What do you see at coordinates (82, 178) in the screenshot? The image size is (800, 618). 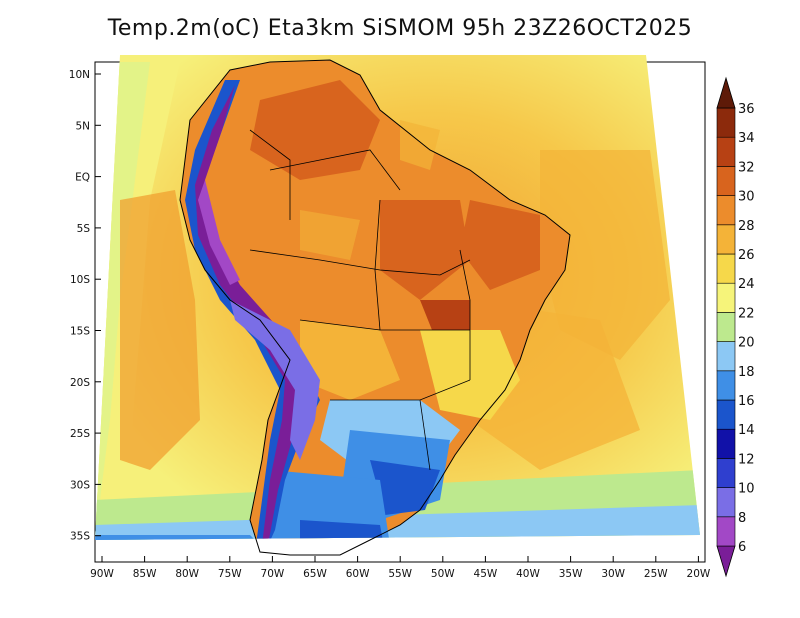 I see `lat-tick-label: EQ` at bounding box center [82, 178].